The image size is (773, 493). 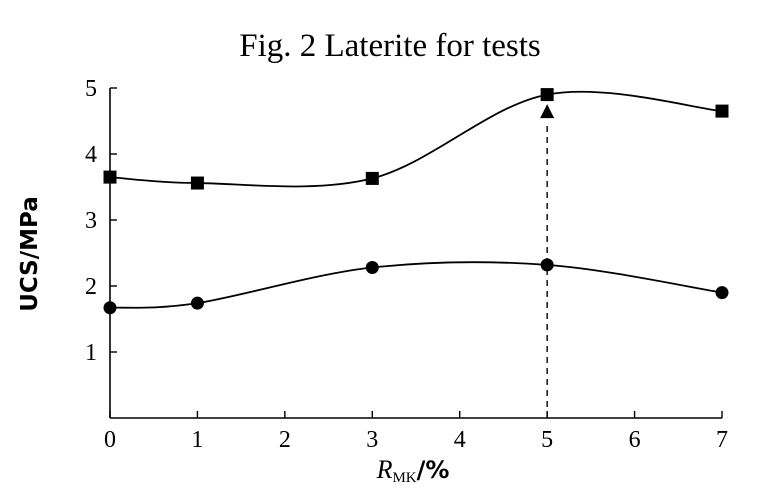 I want to click on x-axis-label-symbol: R, so click(x=384, y=469).